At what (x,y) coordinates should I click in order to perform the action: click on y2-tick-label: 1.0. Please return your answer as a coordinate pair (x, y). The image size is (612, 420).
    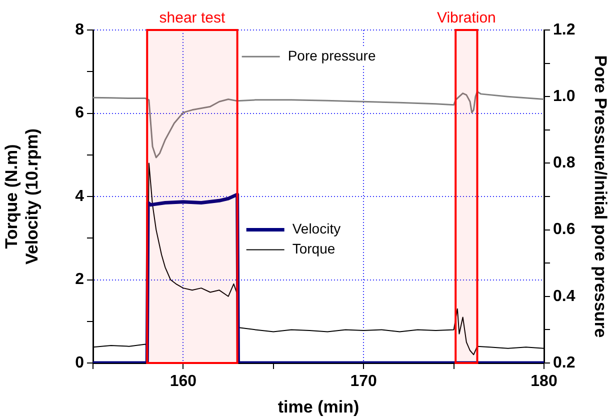
    Looking at the image, I should click on (564, 97).